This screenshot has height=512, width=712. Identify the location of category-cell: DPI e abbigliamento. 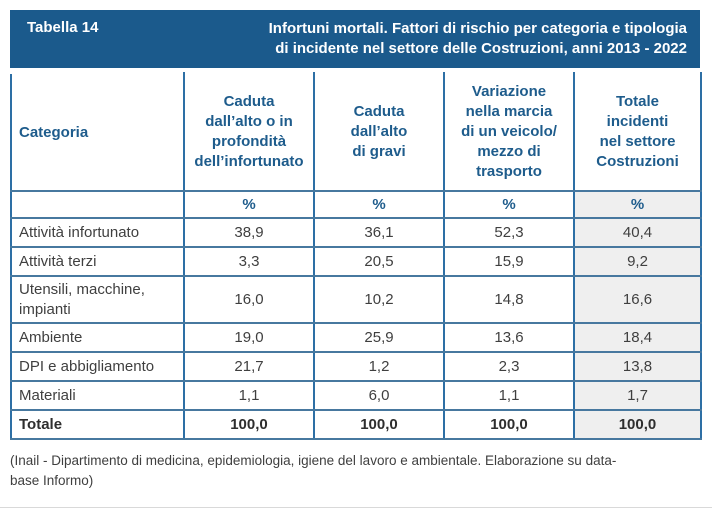
(97, 366).